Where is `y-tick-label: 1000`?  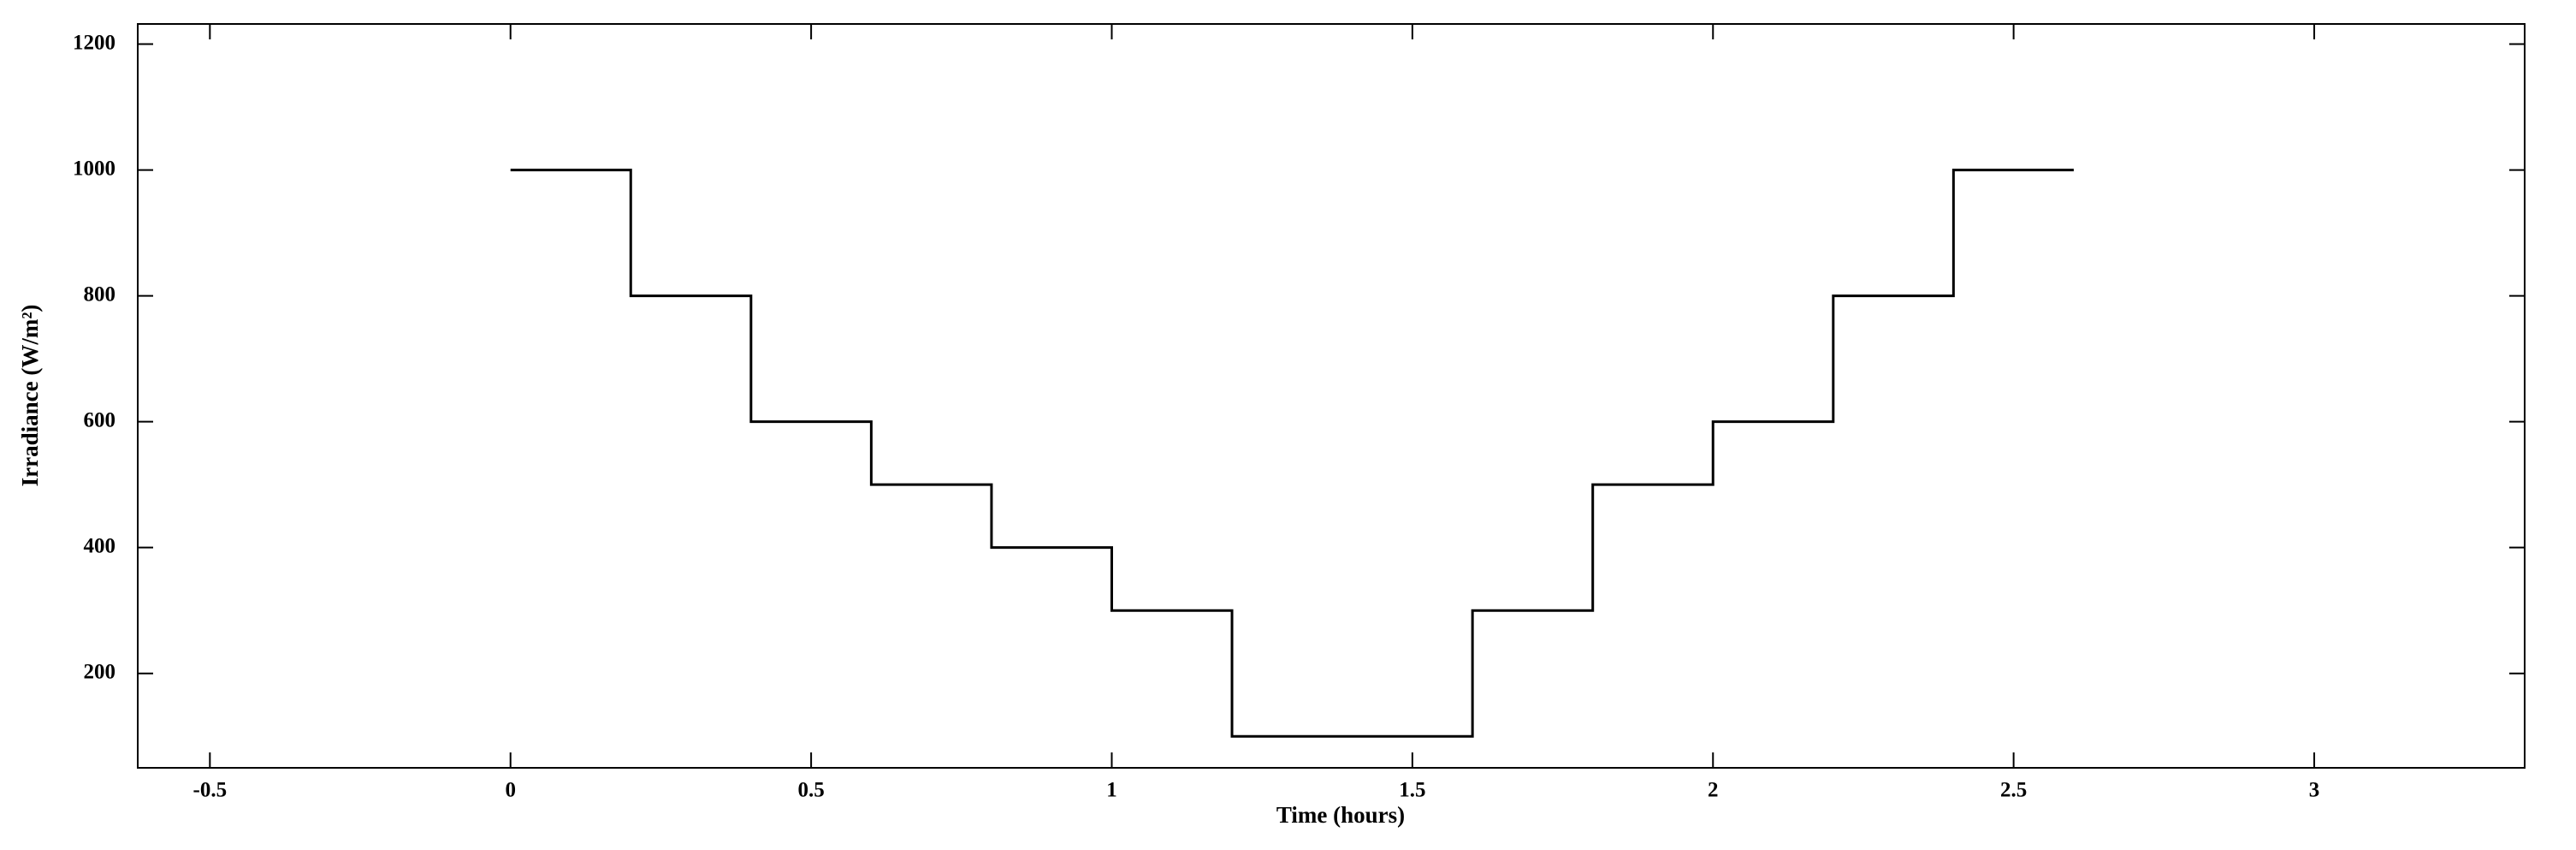
y-tick-label: 1000 is located at coordinates (94, 168).